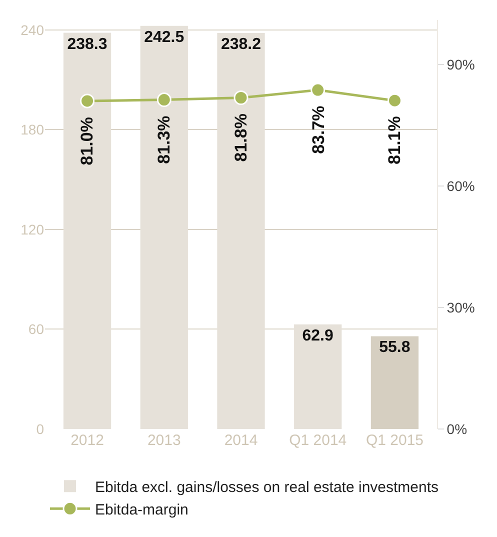 This screenshot has width=497, height=537. I want to click on x-tick-label: Q1 2015, so click(395, 440).